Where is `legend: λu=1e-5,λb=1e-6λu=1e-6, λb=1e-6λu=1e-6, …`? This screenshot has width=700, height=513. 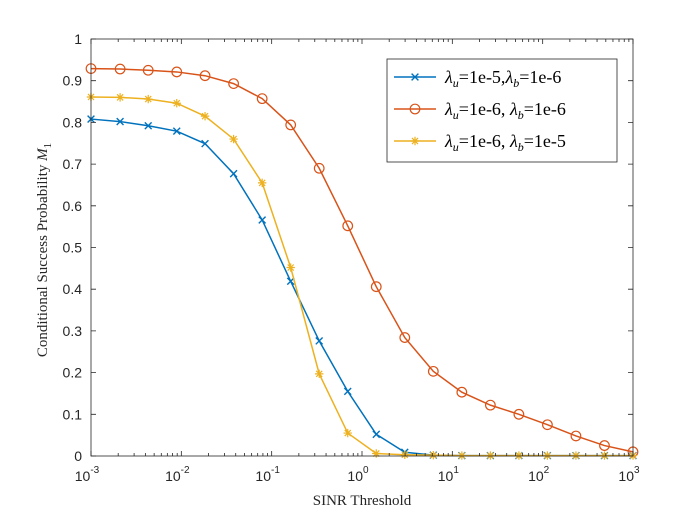
legend: λu=1e-5,λb=1e-6λu=1e-6, λb=1e-6λu=1e-6, … is located at coordinates (502, 110).